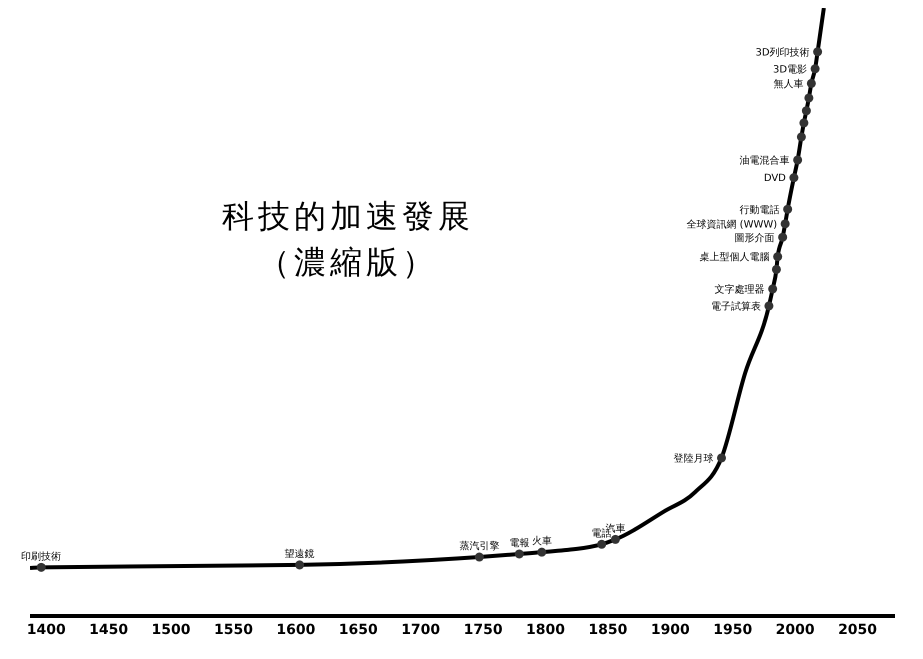 The height and width of the screenshot is (659, 923). I want to click on x-tick-label: 1500, so click(171, 630).